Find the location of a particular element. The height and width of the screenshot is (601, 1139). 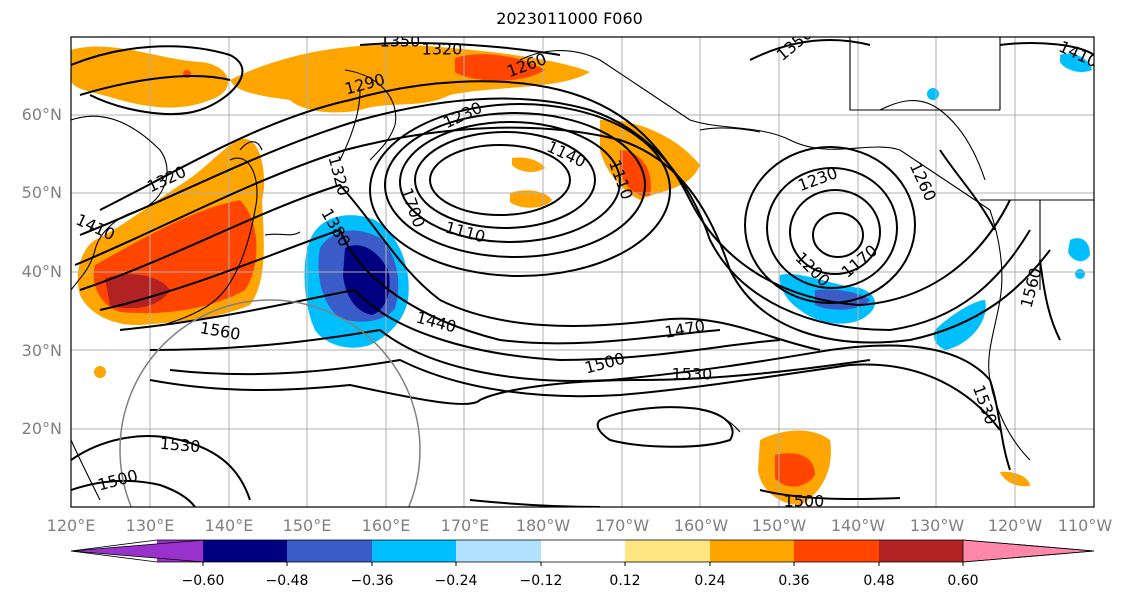

lon-label: 160°E is located at coordinates (386, 525).